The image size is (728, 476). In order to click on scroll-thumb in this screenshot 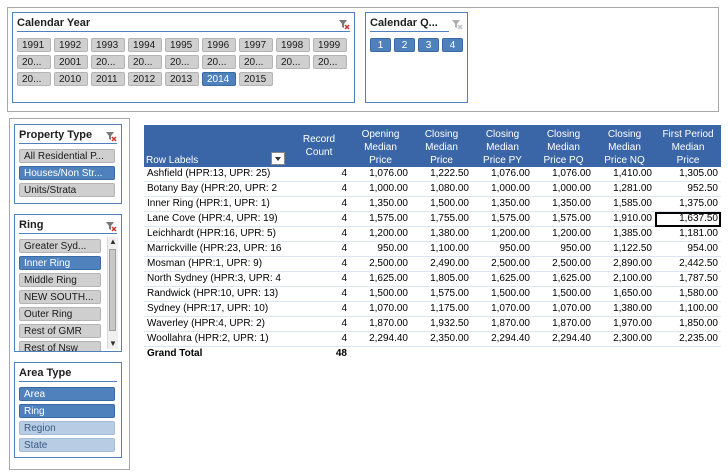, I will do `click(112, 290)`.